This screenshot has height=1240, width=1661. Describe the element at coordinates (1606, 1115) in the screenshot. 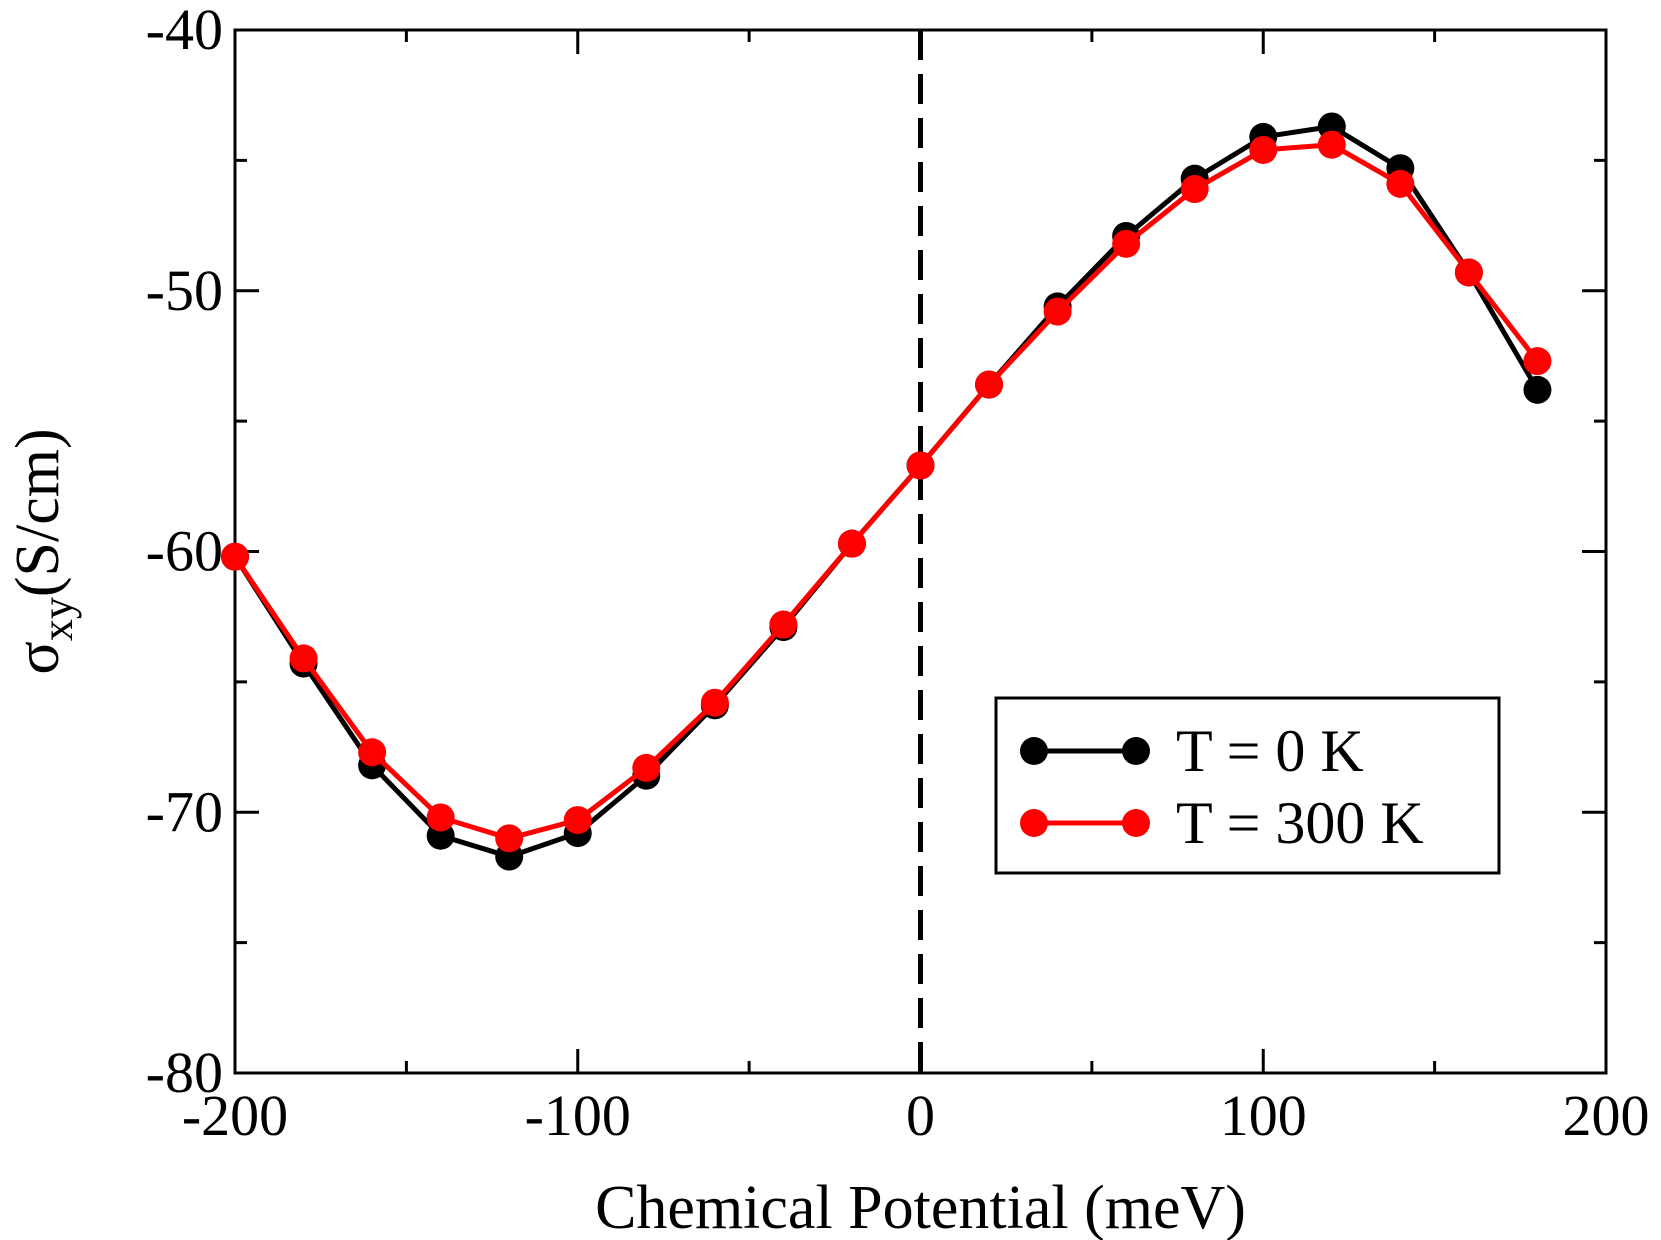

I see `x-tick-label: 200` at that location.